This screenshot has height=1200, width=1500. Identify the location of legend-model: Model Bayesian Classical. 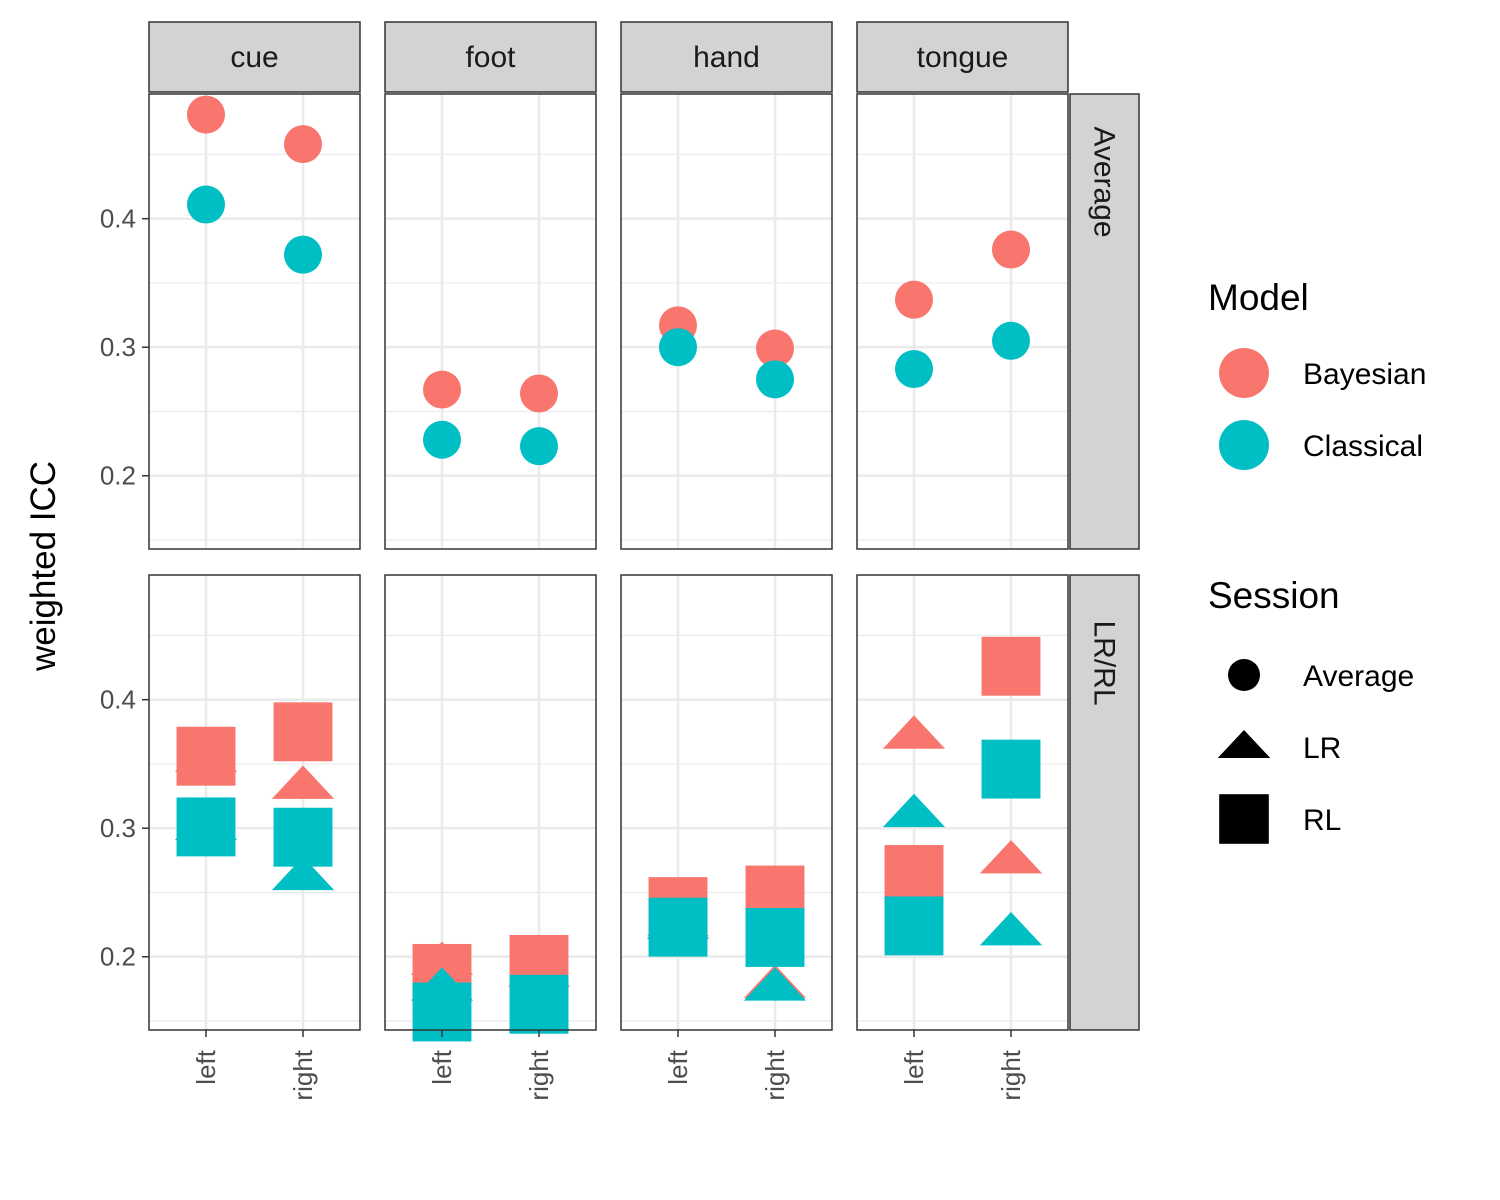
(1317, 373).